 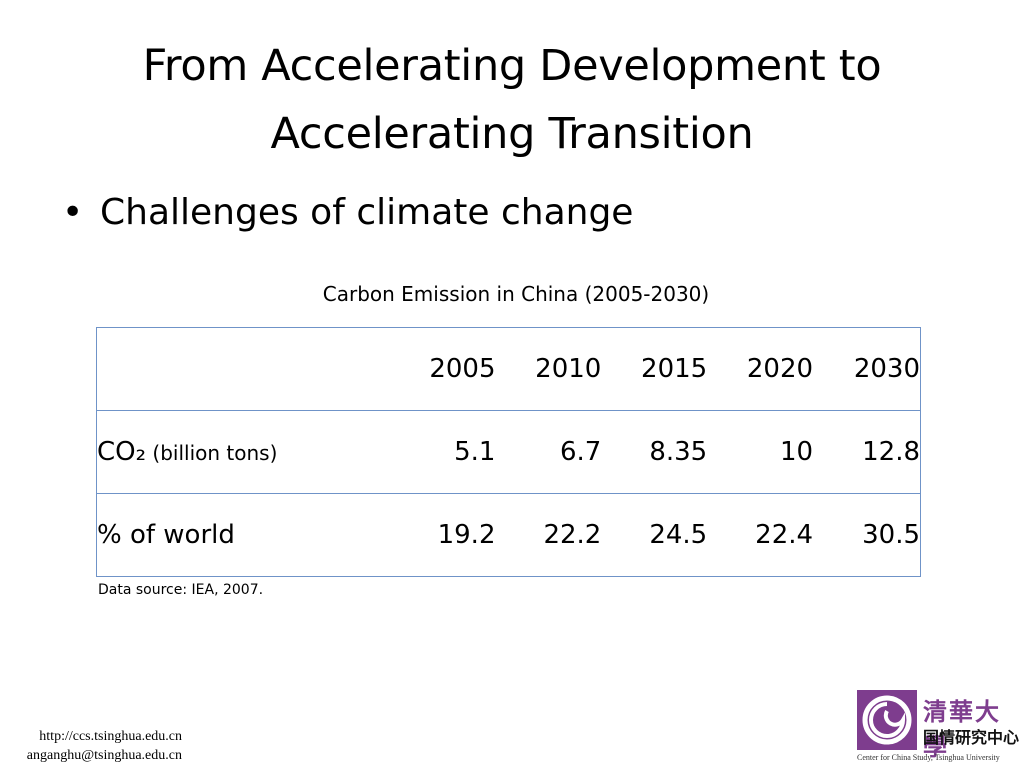 I want to click on footer-email-link: anganghu@tsinghua.edu.cn, so click(x=104, y=755).